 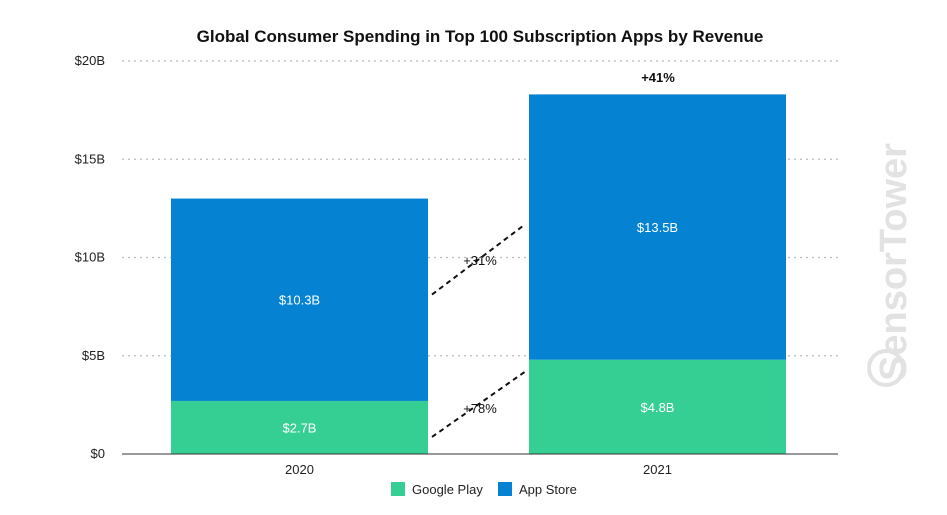 What do you see at coordinates (478, 469) in the screenshot?
I see `x-axis-ticks: 2020 2021` at bounding box center [478, 469].